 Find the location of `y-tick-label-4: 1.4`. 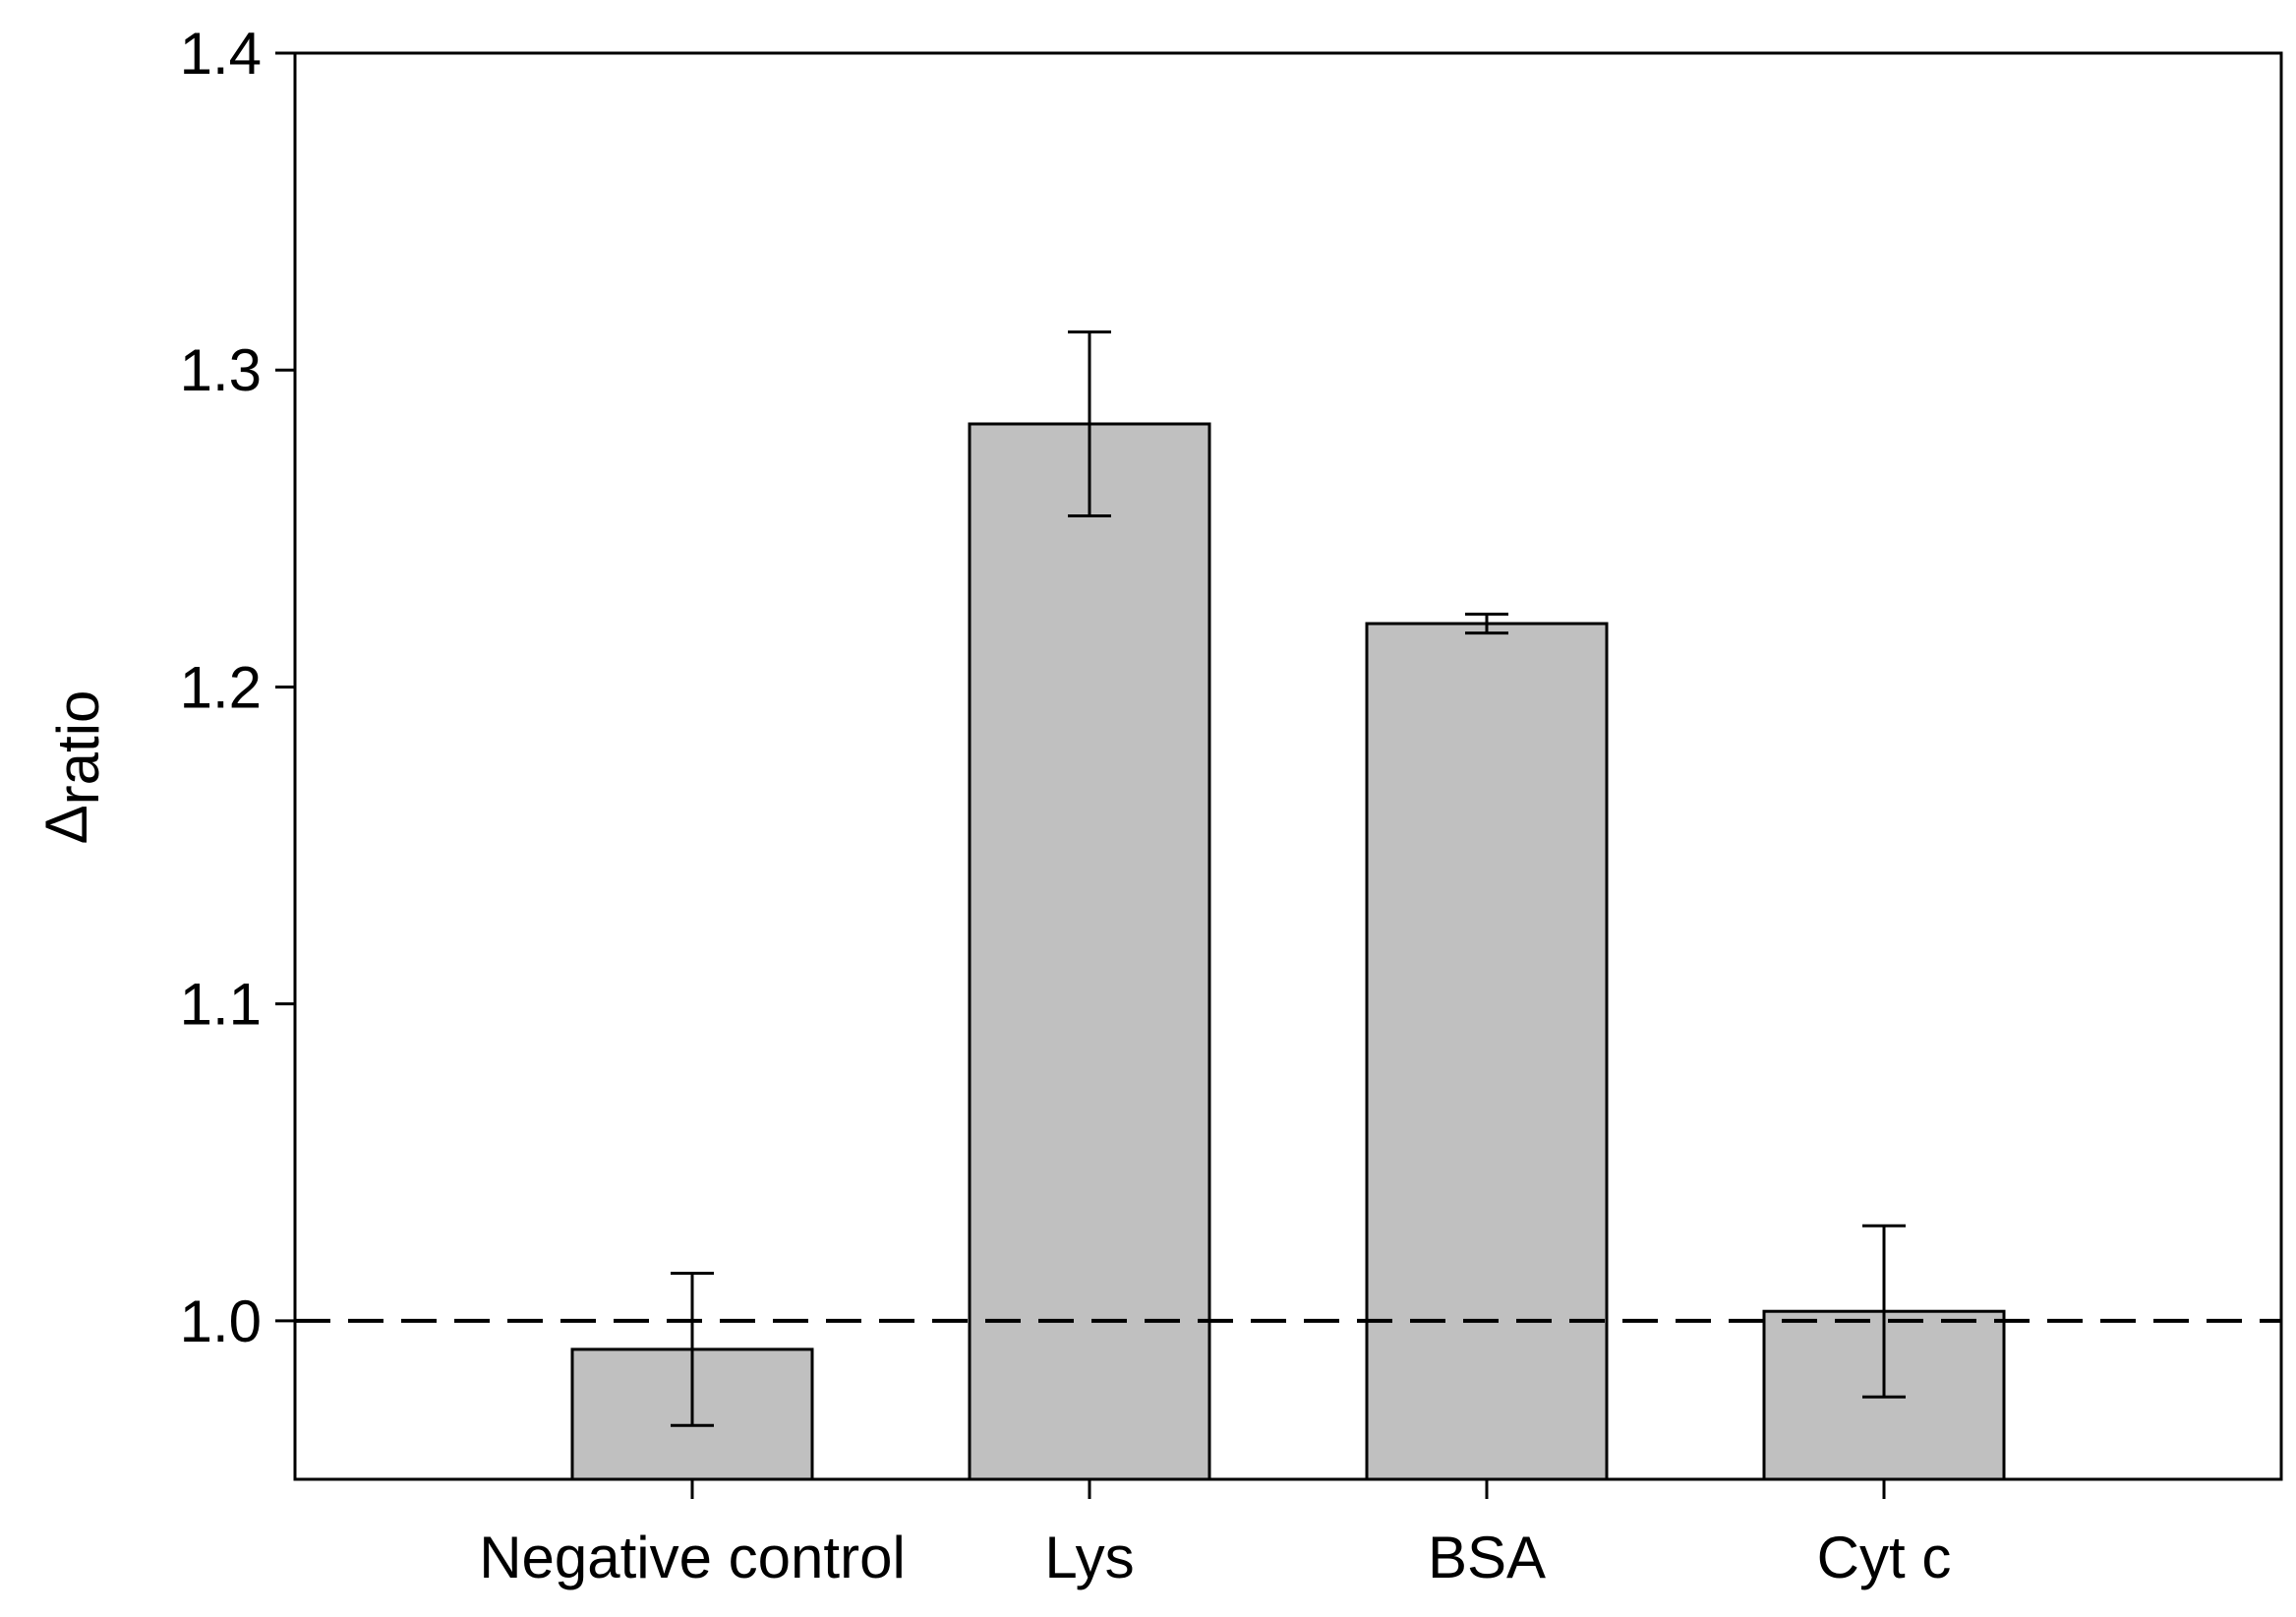

y-tick-label-4: 1.4 is located at coordinates (221, 54).